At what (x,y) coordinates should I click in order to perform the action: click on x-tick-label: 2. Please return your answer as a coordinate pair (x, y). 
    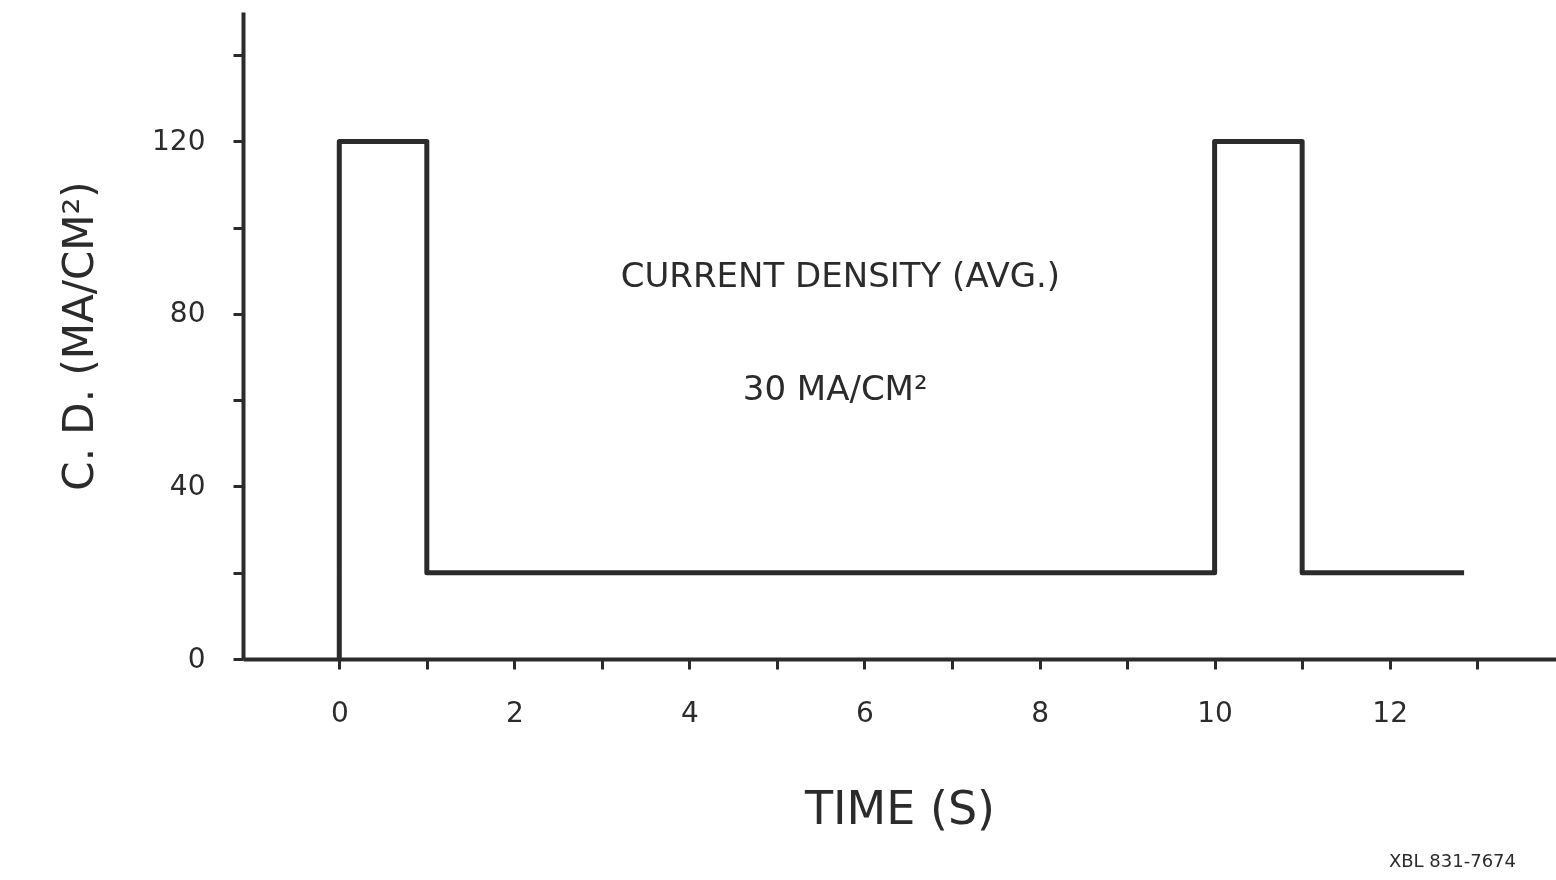
    Looking at the image, I should click on (514, 712).